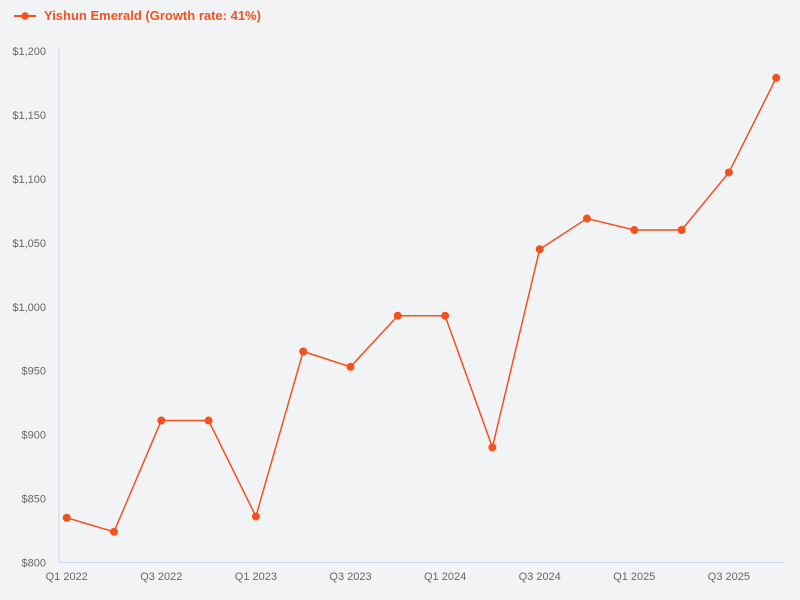  Describe the element at coordinates (161, 577) in the screenshot. I see `x-tick-label: Q3 2022` at that location.